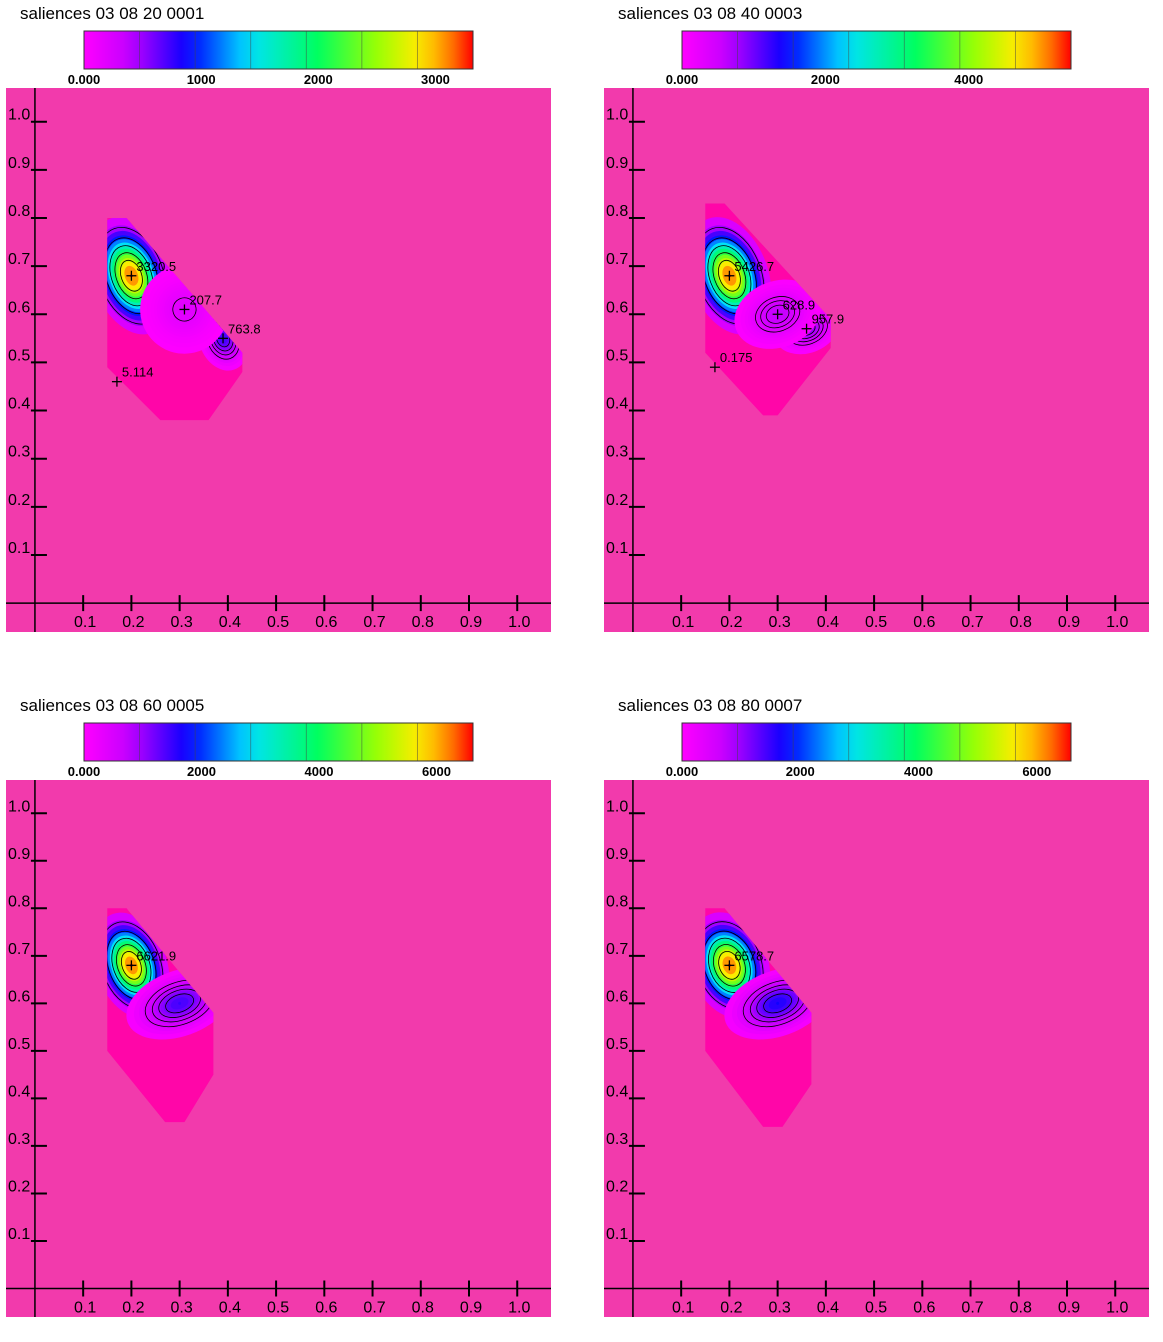 This screenshot has height=1342, width=1163. I want to click on peak-label: 207.7, so click(205, 299).